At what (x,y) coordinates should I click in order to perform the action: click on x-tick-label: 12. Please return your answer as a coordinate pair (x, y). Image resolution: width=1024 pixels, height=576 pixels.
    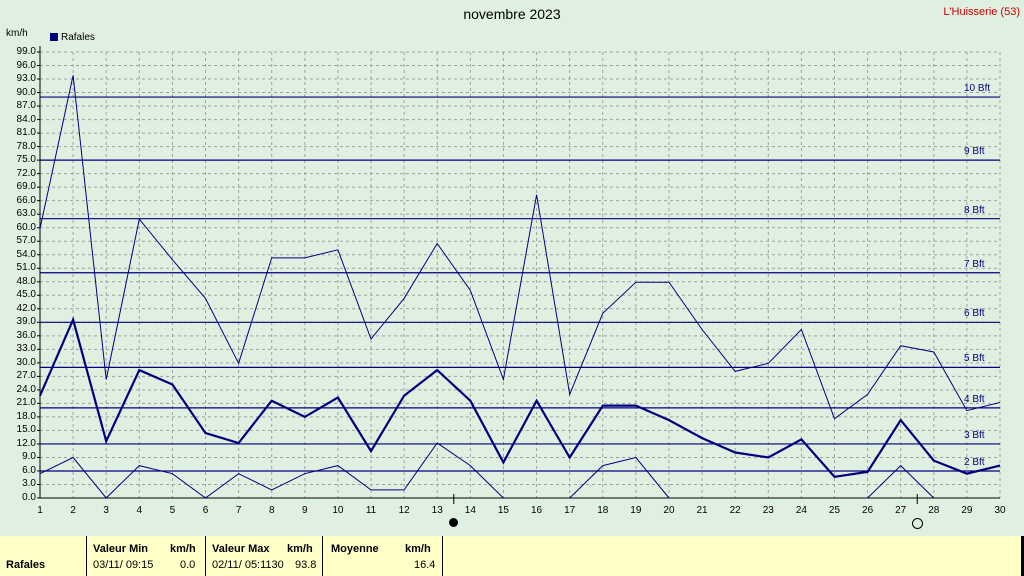
    Looking at the image, I should click on (404, 510).